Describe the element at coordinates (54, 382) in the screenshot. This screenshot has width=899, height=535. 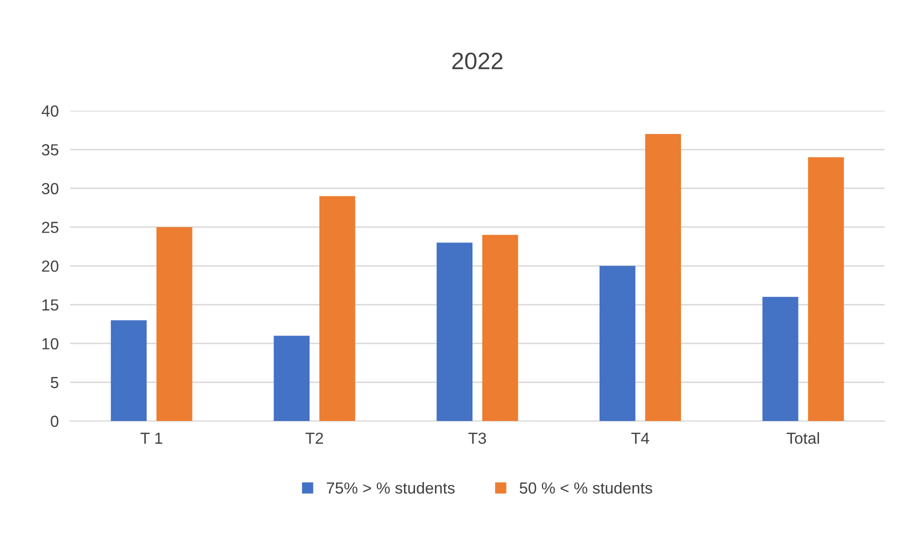
I see `y-tick-label: 5` at that location.